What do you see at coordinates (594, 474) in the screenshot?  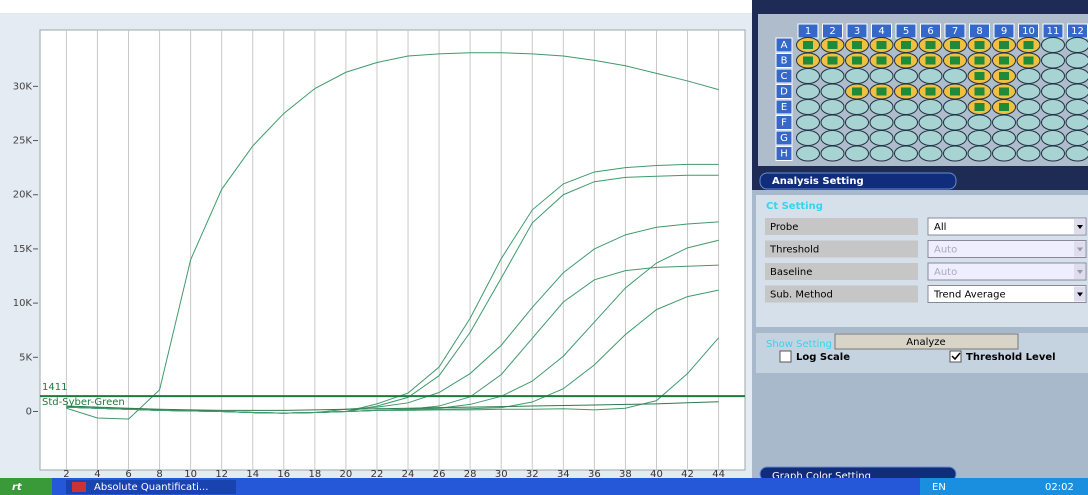 I see `x-tick-label: 36` at bounding box center [594, 474].